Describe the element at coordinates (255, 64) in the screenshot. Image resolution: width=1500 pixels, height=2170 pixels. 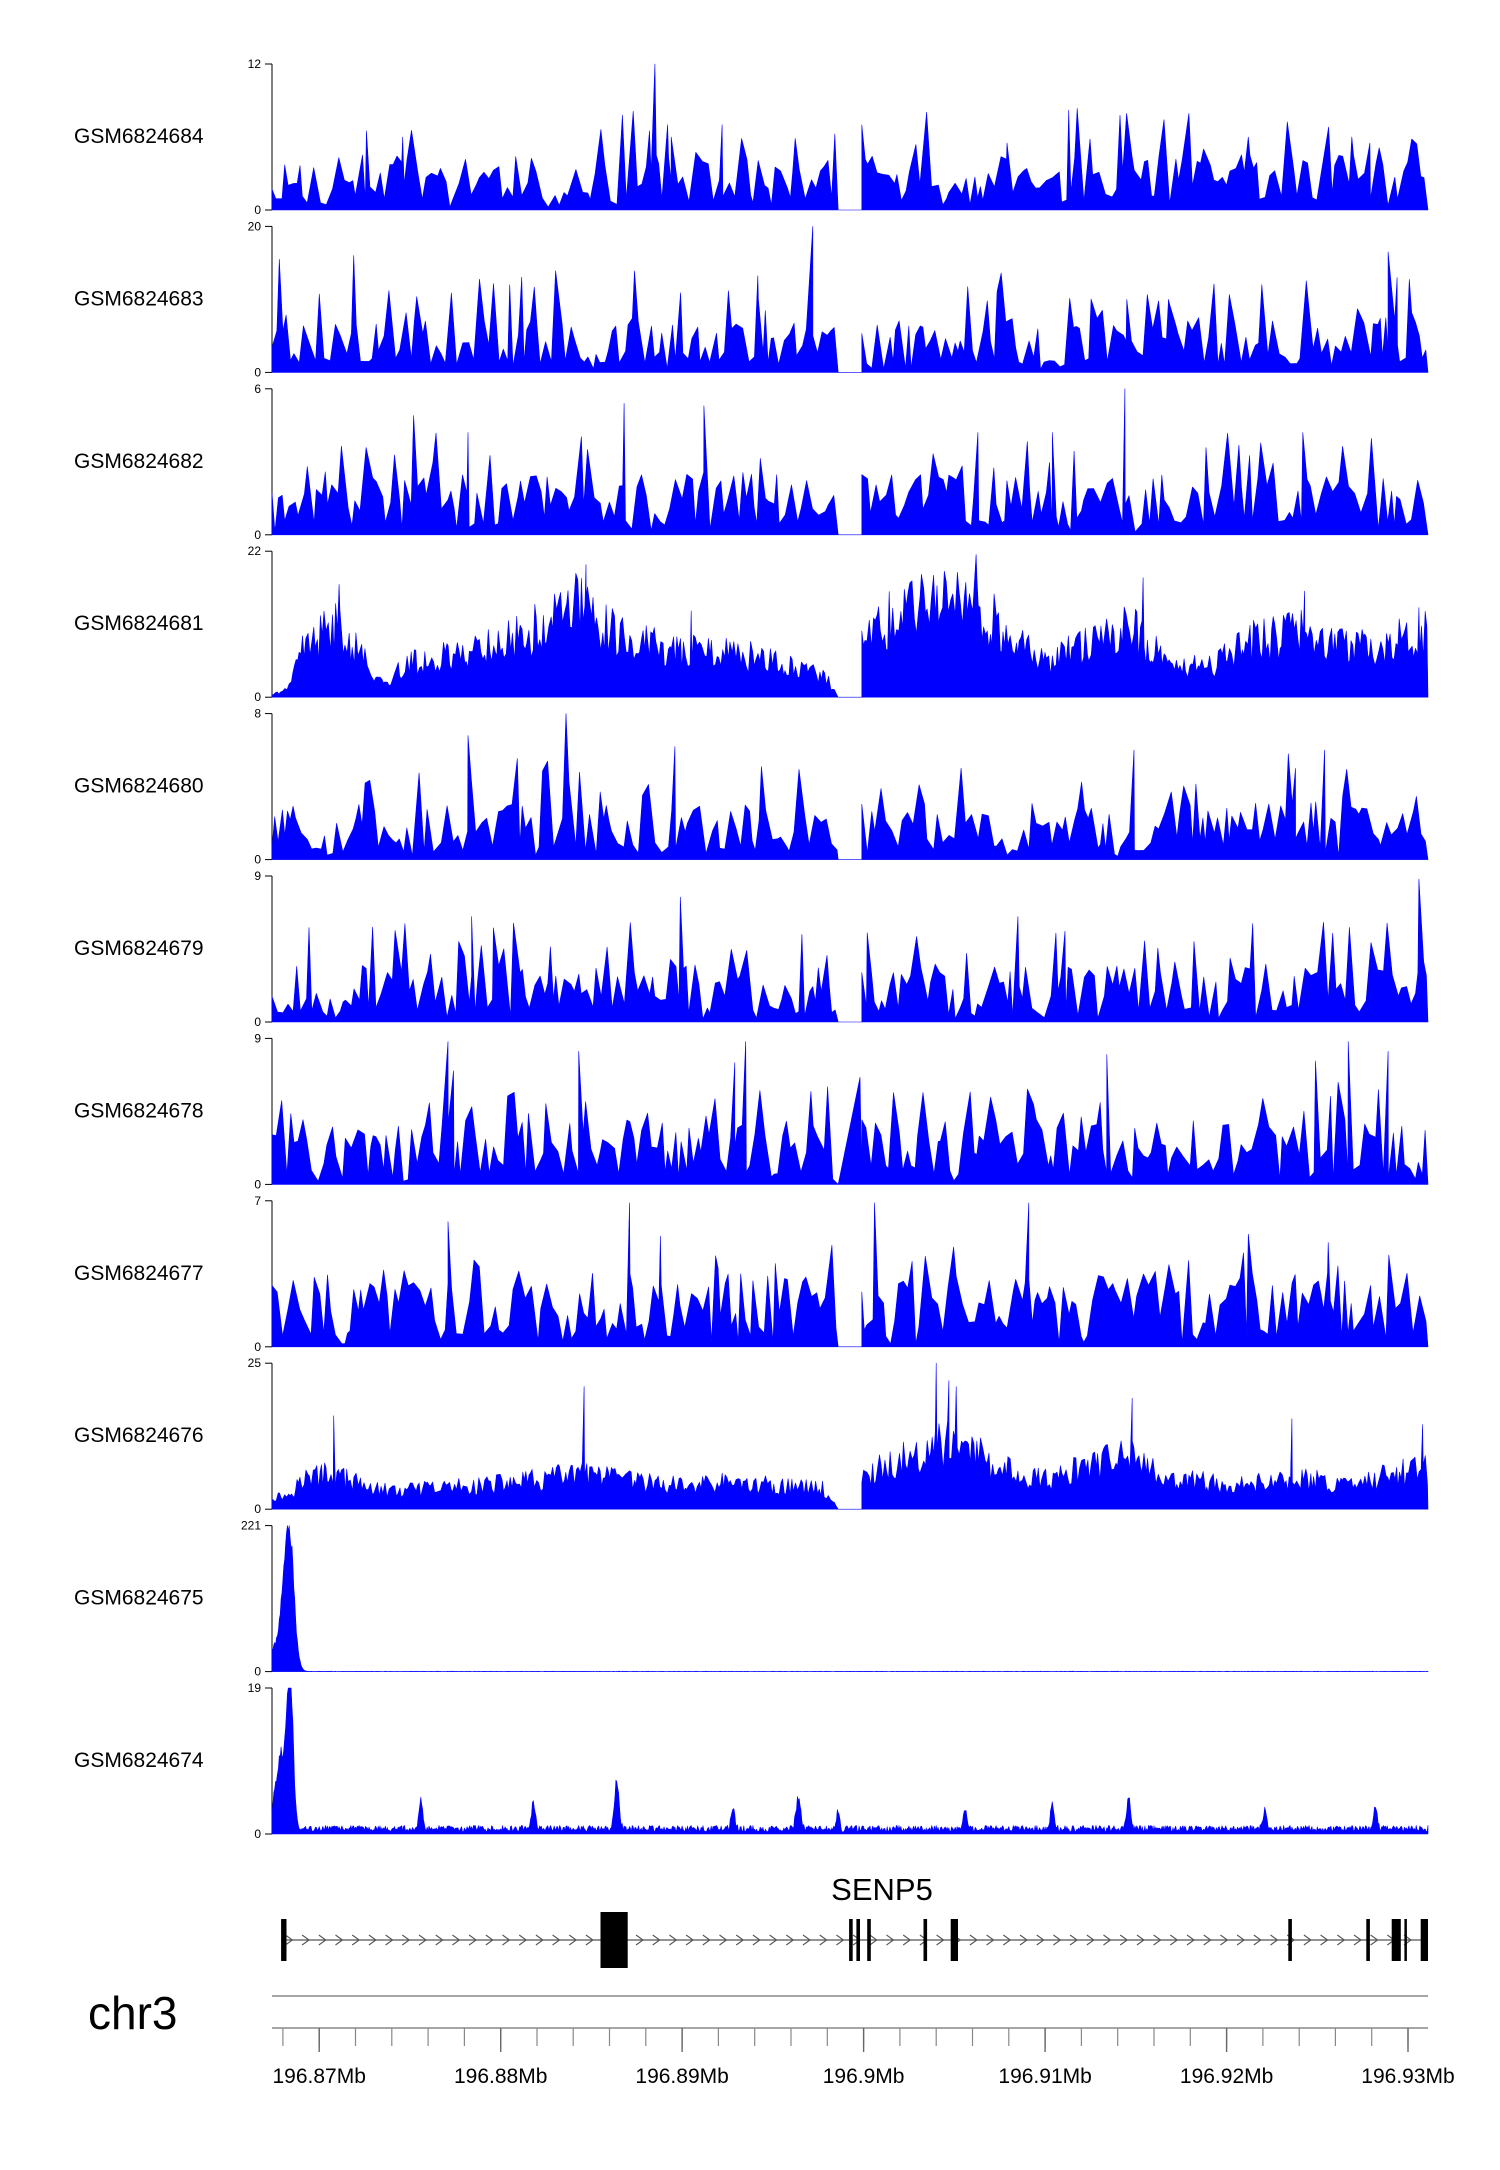
I see `y-max-label: 12` at that location.